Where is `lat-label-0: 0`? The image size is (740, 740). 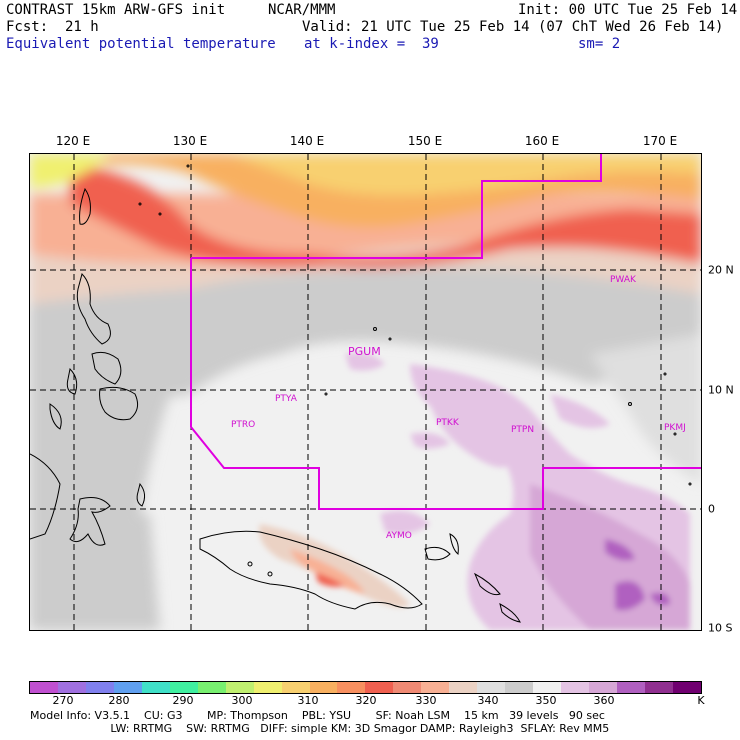 lat-label-0: 0 is located at coordinates (711, 509).